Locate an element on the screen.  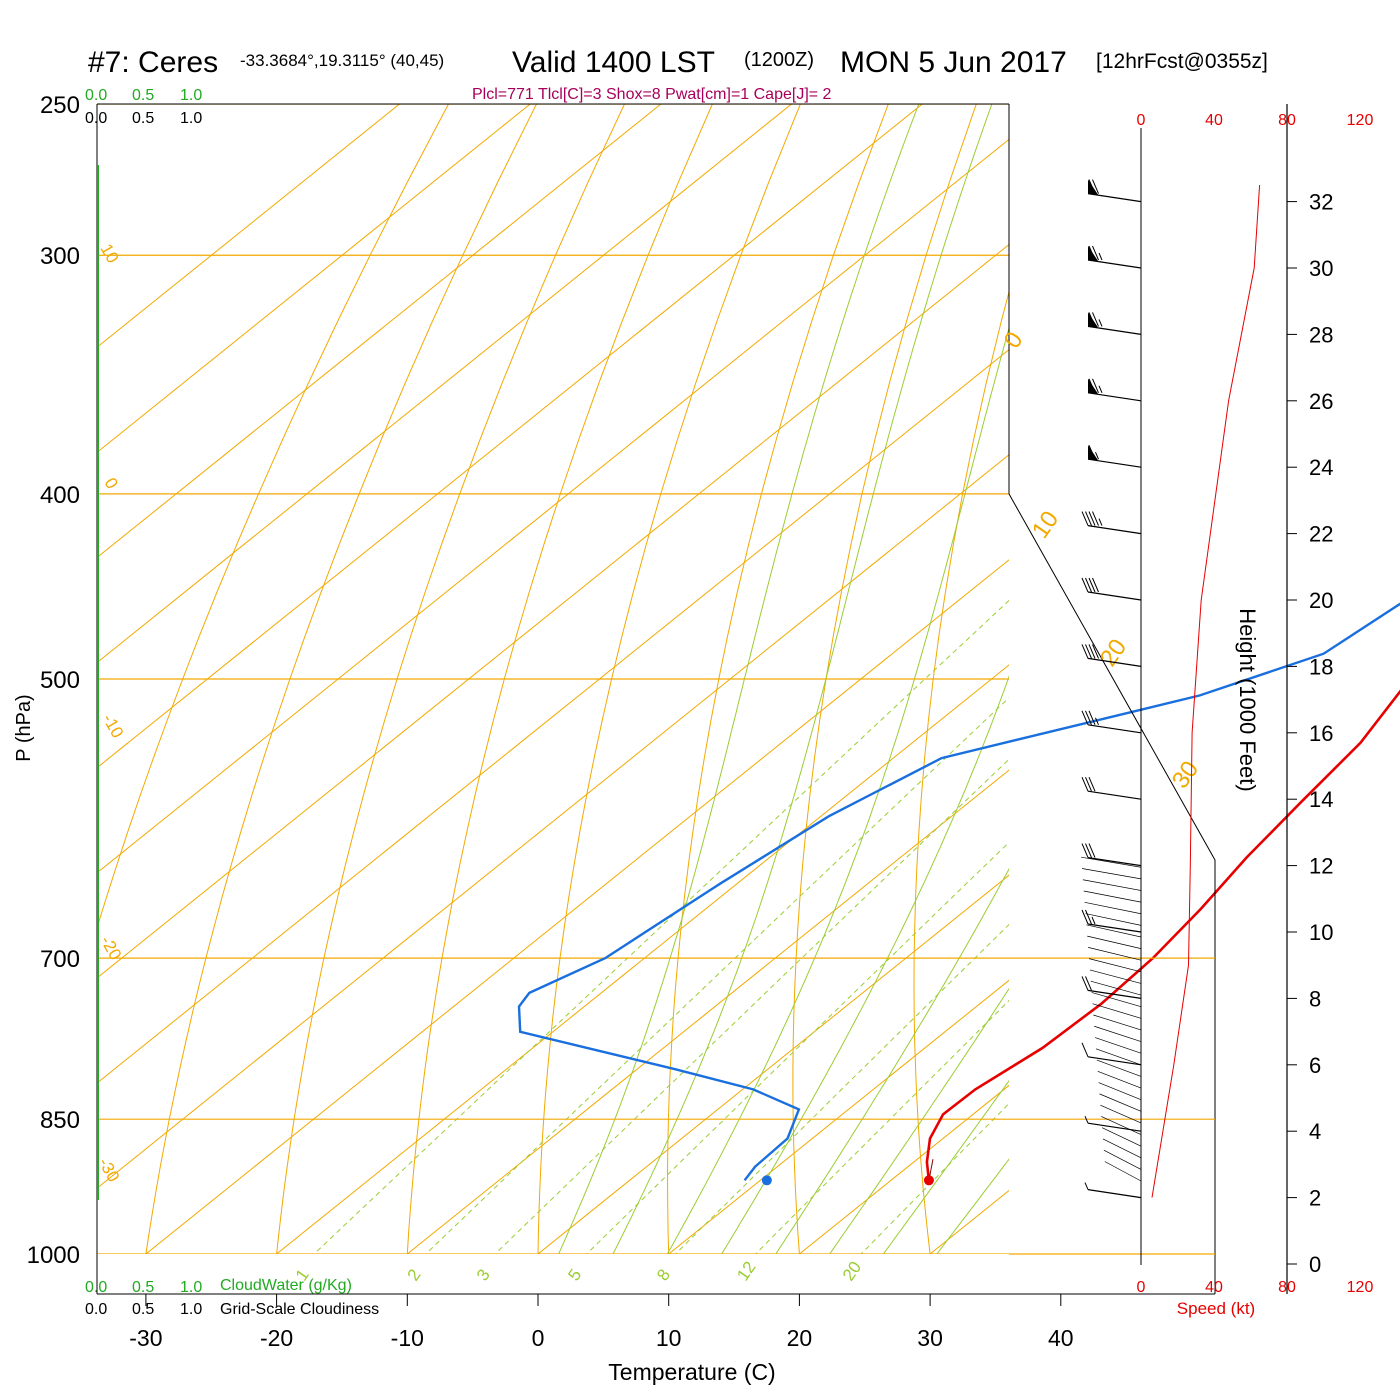
height-tick-label: 14 is located at coordinates (1321, 799).